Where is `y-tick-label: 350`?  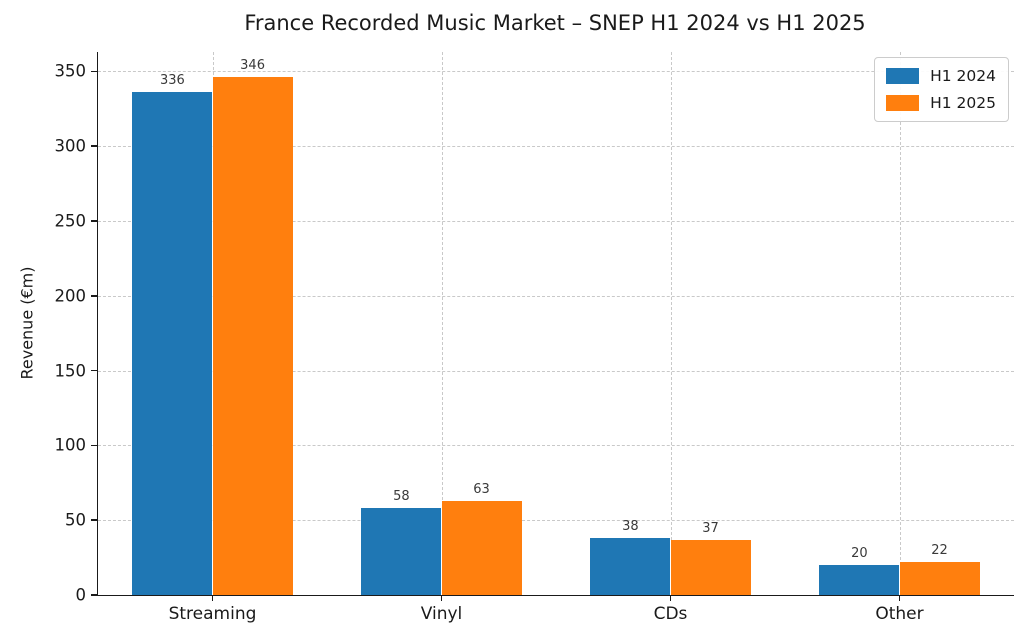 y-tick-label: 350 is located at coordinates (70, 71).